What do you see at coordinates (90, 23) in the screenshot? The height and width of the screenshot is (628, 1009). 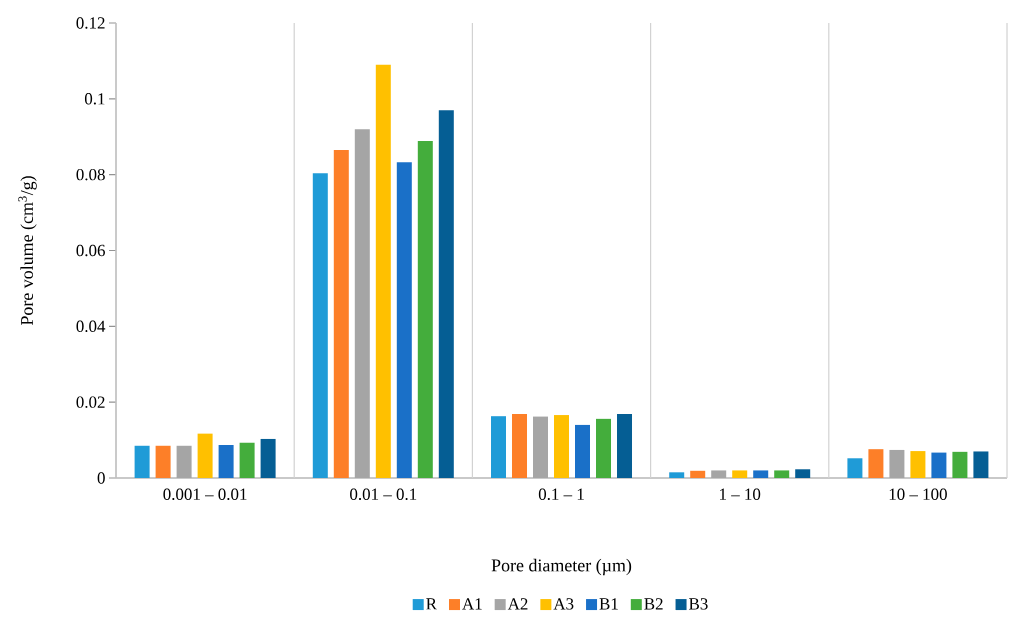 I see `y-tick-label: 0.12` at bounding box center [90, 23].